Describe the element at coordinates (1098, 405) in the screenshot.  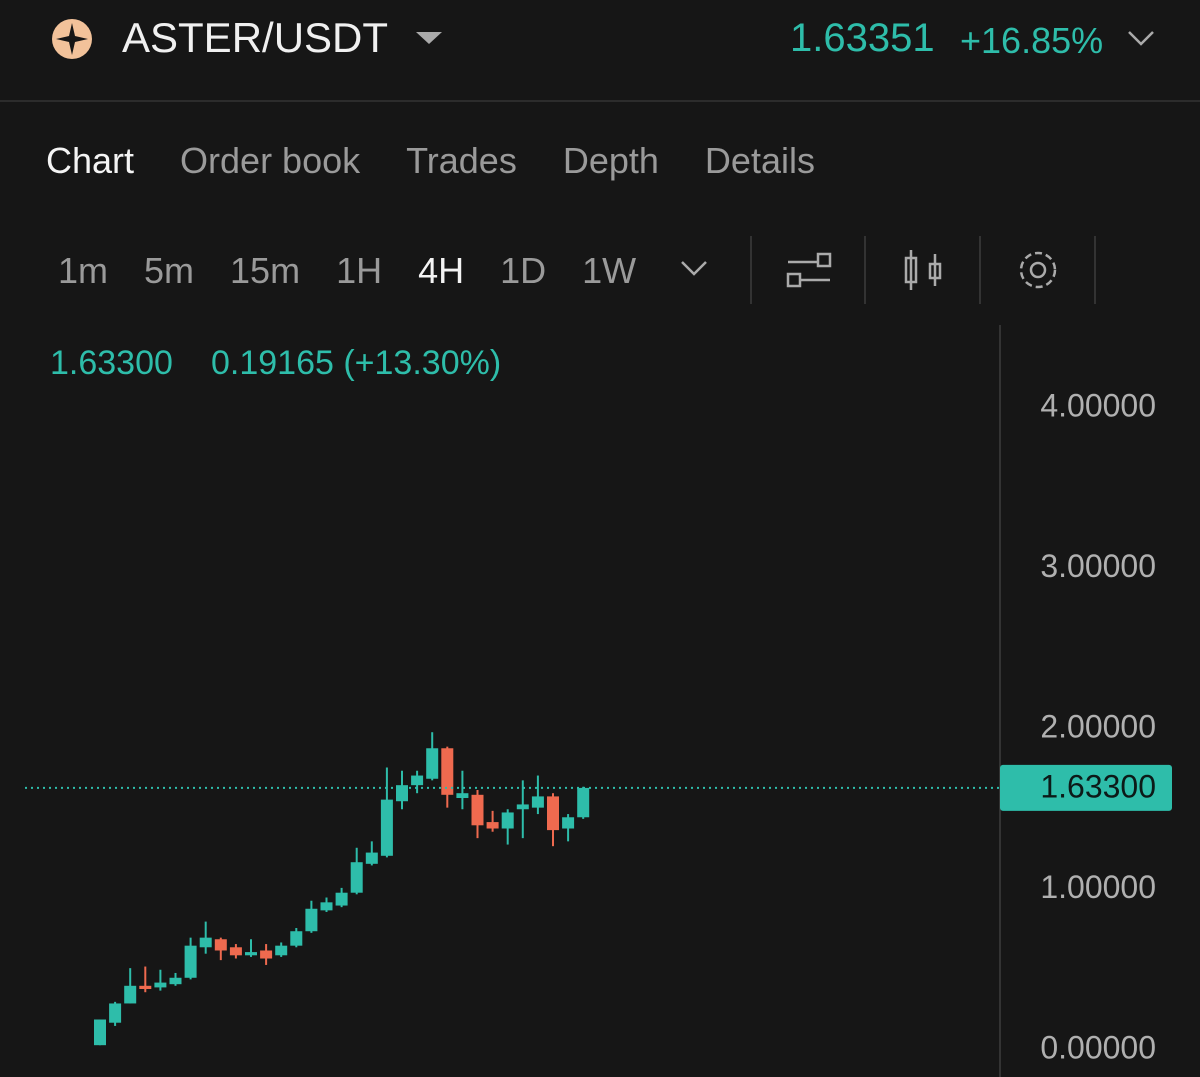
I see `y-tick-label: 4.00000` at that location.